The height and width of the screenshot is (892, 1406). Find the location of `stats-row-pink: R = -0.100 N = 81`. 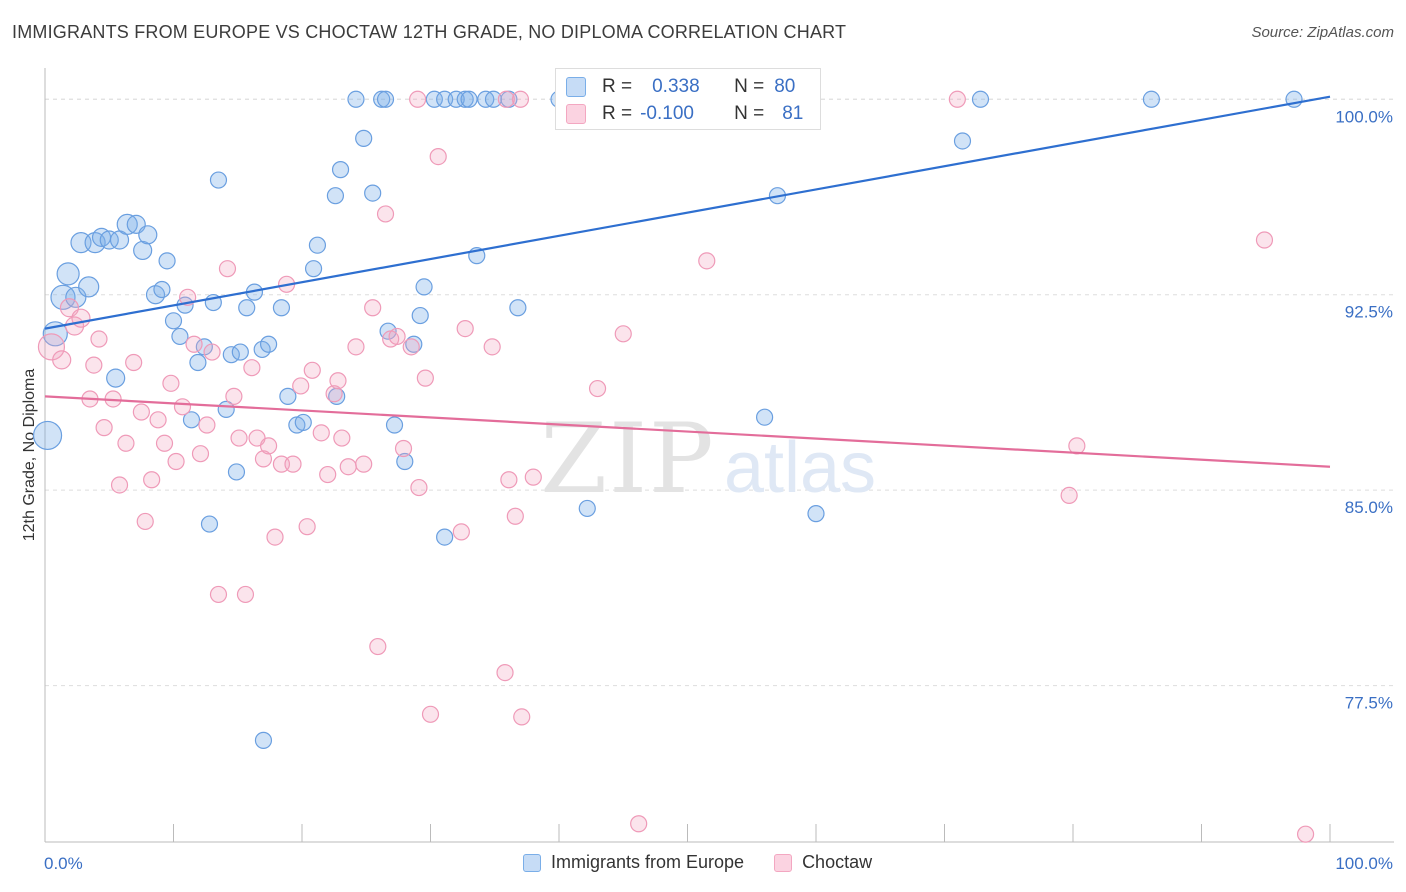

stats-row-pink: R = -0.100 N = 81 is located at coordinates (684, 114).